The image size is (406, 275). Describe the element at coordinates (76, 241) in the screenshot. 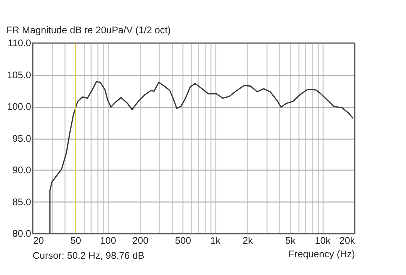

I see `x-tick-label: 50` at that location.